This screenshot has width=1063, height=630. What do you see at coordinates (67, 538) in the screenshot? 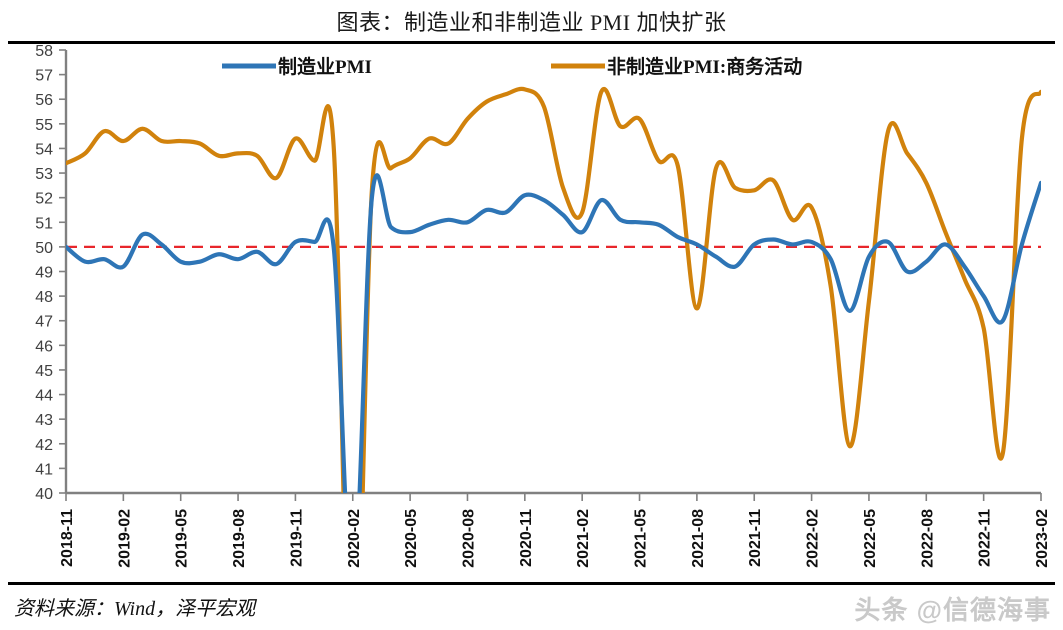
I see `x-axis-tick-label: 2018-11` at bounding box center [67, 538].